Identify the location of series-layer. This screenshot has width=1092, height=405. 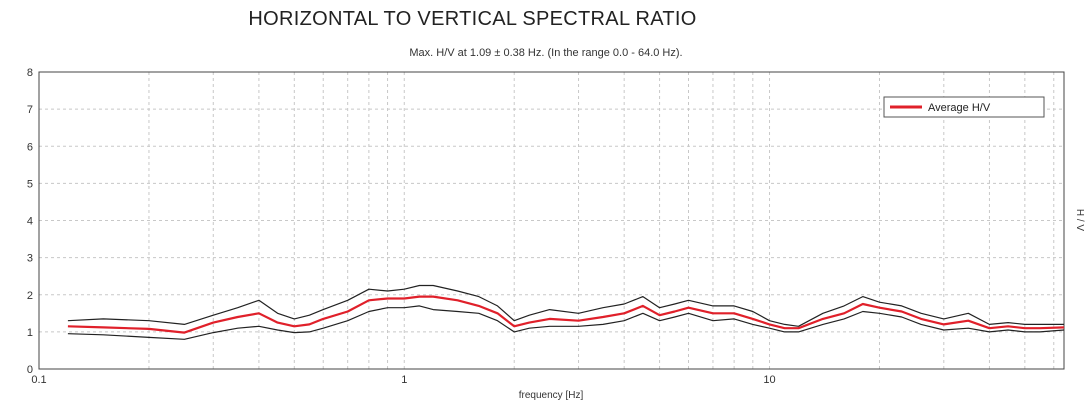
(566, 312).